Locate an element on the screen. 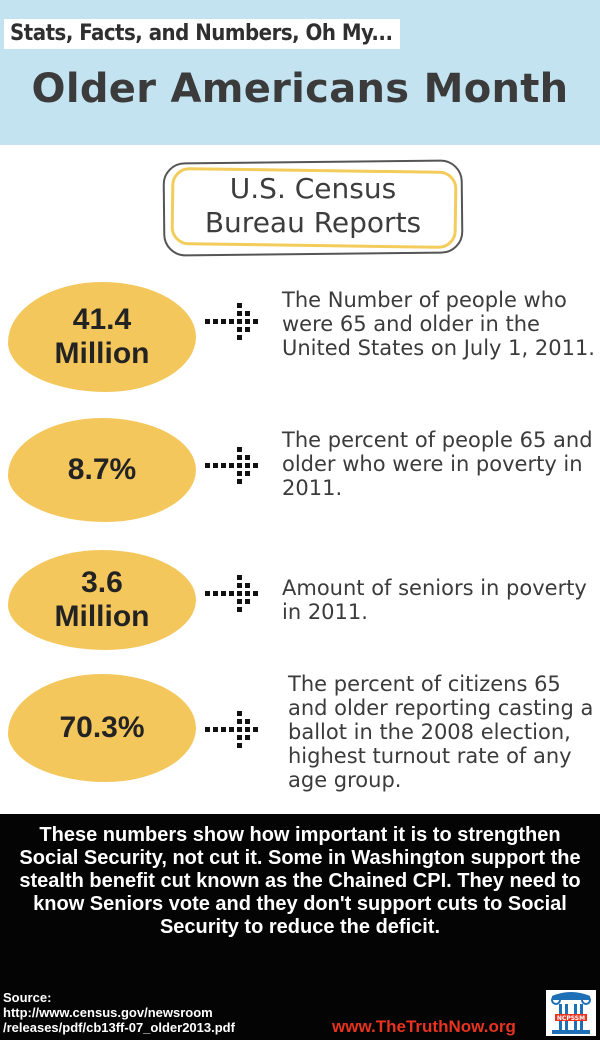  source-url-line2: /releases/pdf/cb13ff-07_older2013.pdf is located at coordinates (119, 1027).